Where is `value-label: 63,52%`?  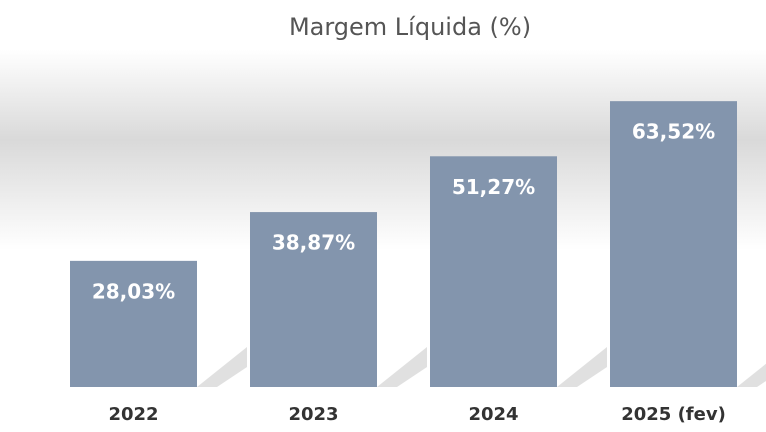
value-label: 63,52% is located at coordinates (673, 132).